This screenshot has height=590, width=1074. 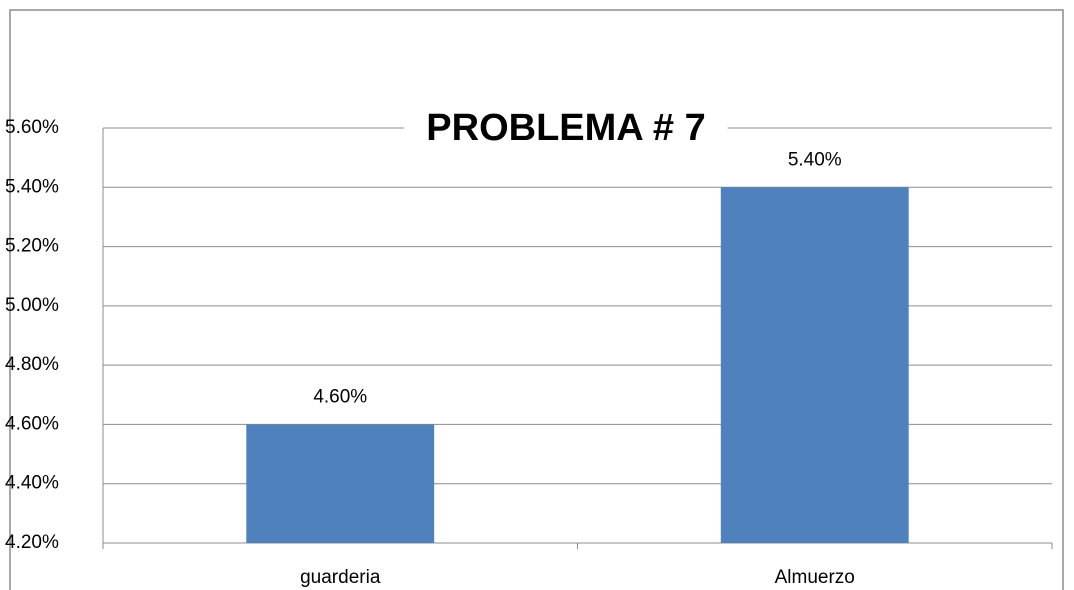 I want to click on y-tick-label: 4.80%, so click(x=32, y=364).